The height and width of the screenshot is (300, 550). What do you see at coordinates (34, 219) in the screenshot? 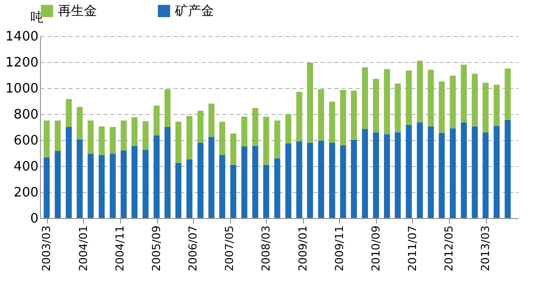
I see `y-tick-label: 0` at bounding box center [34, 219].